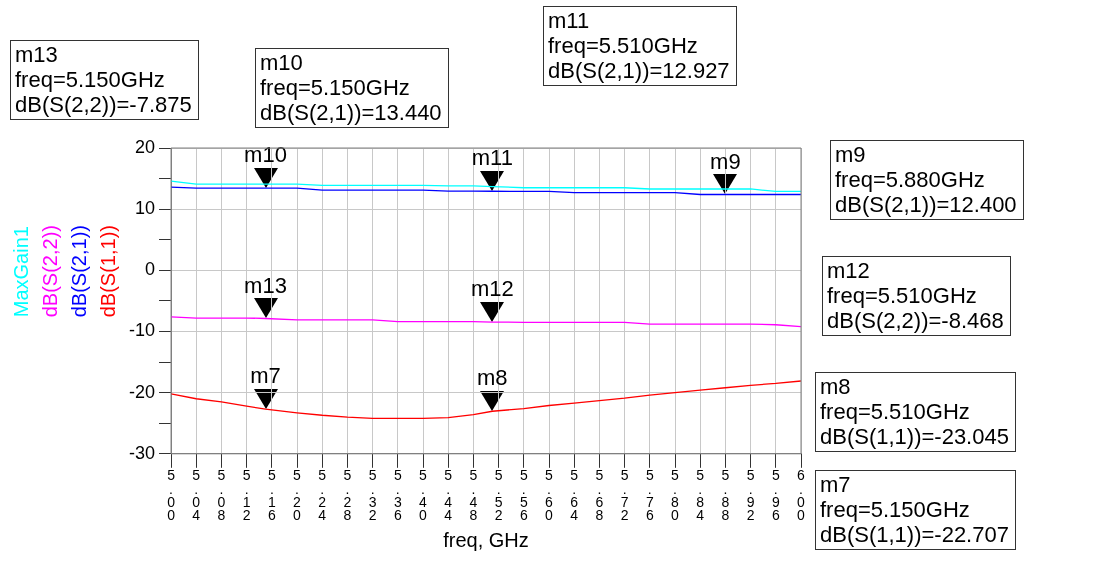 Image resolution: width=1101 pixels, height=565 pixels. What do you see at coordinates (271, 495) in the screenshot?
I see `x-tick-label: 5.16` at bounding box center [271, 495].